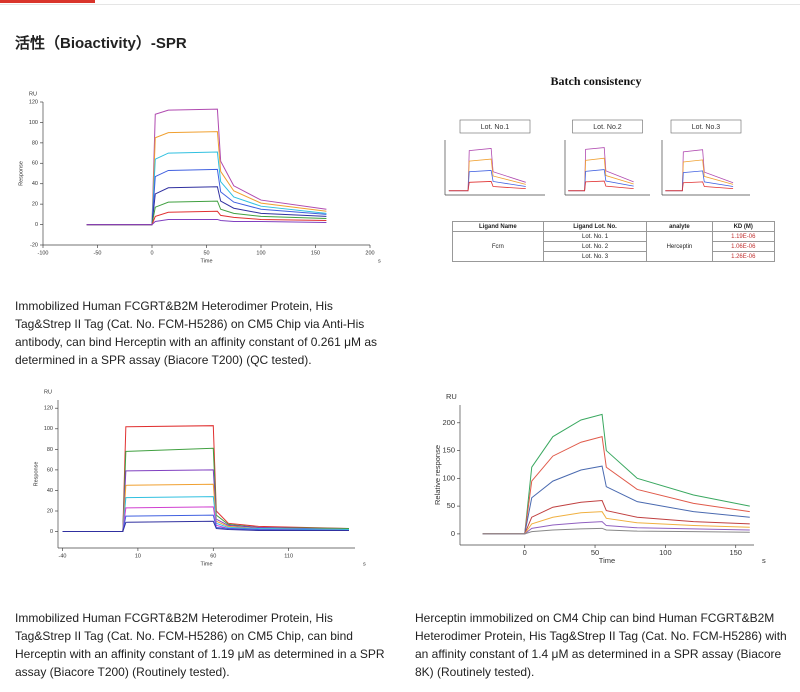 This screenshot has height=692, width=800. Describe the element at coordinates (679, 226) in the screenshot. I see `header-cell: analyte` at that location.